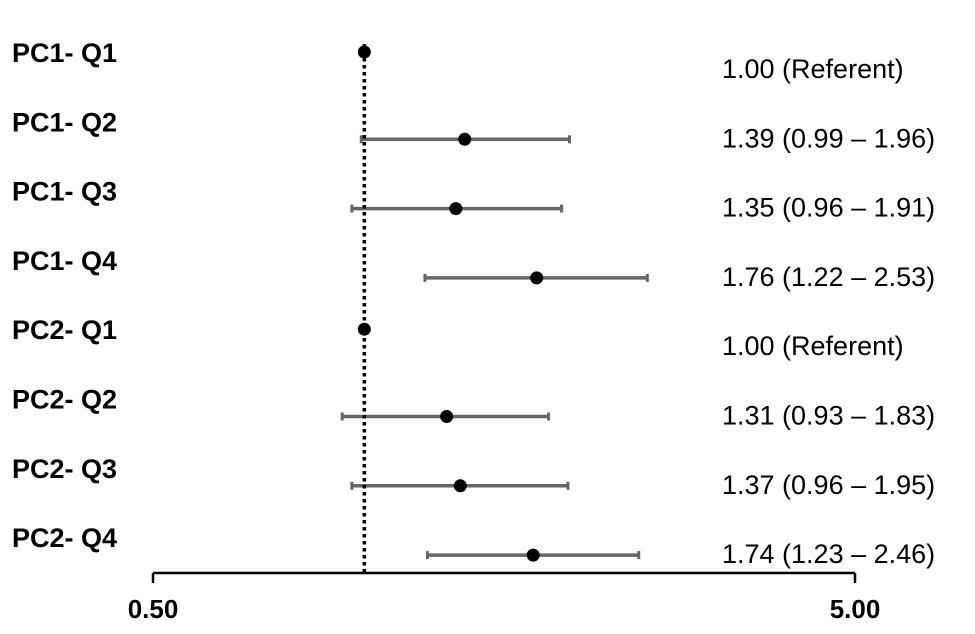  What do you see at coordinates (473, 546) in the screenshot?
I see `forest-row: PC2- Q4 1.74 (1.23 – 2.46)` at bounding box center [473, 546].